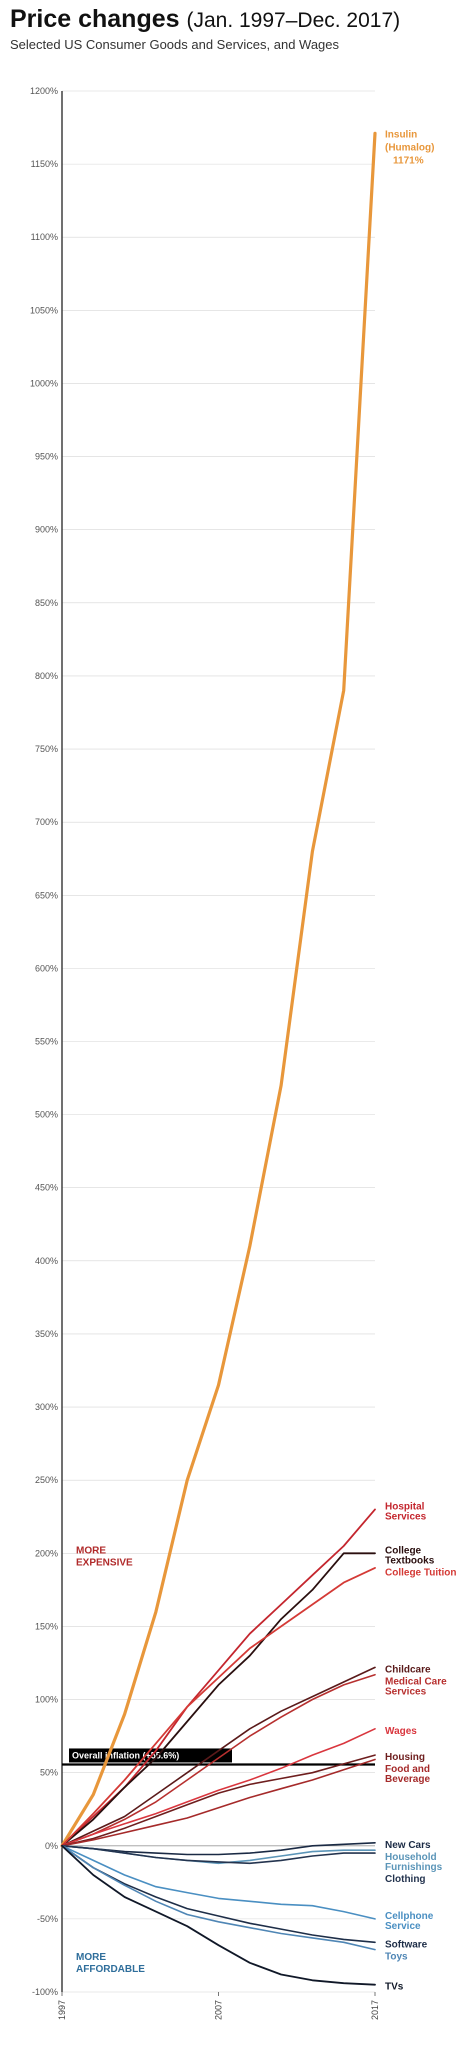  I want to click on y-tick-label: 850%, so click(46, 603).